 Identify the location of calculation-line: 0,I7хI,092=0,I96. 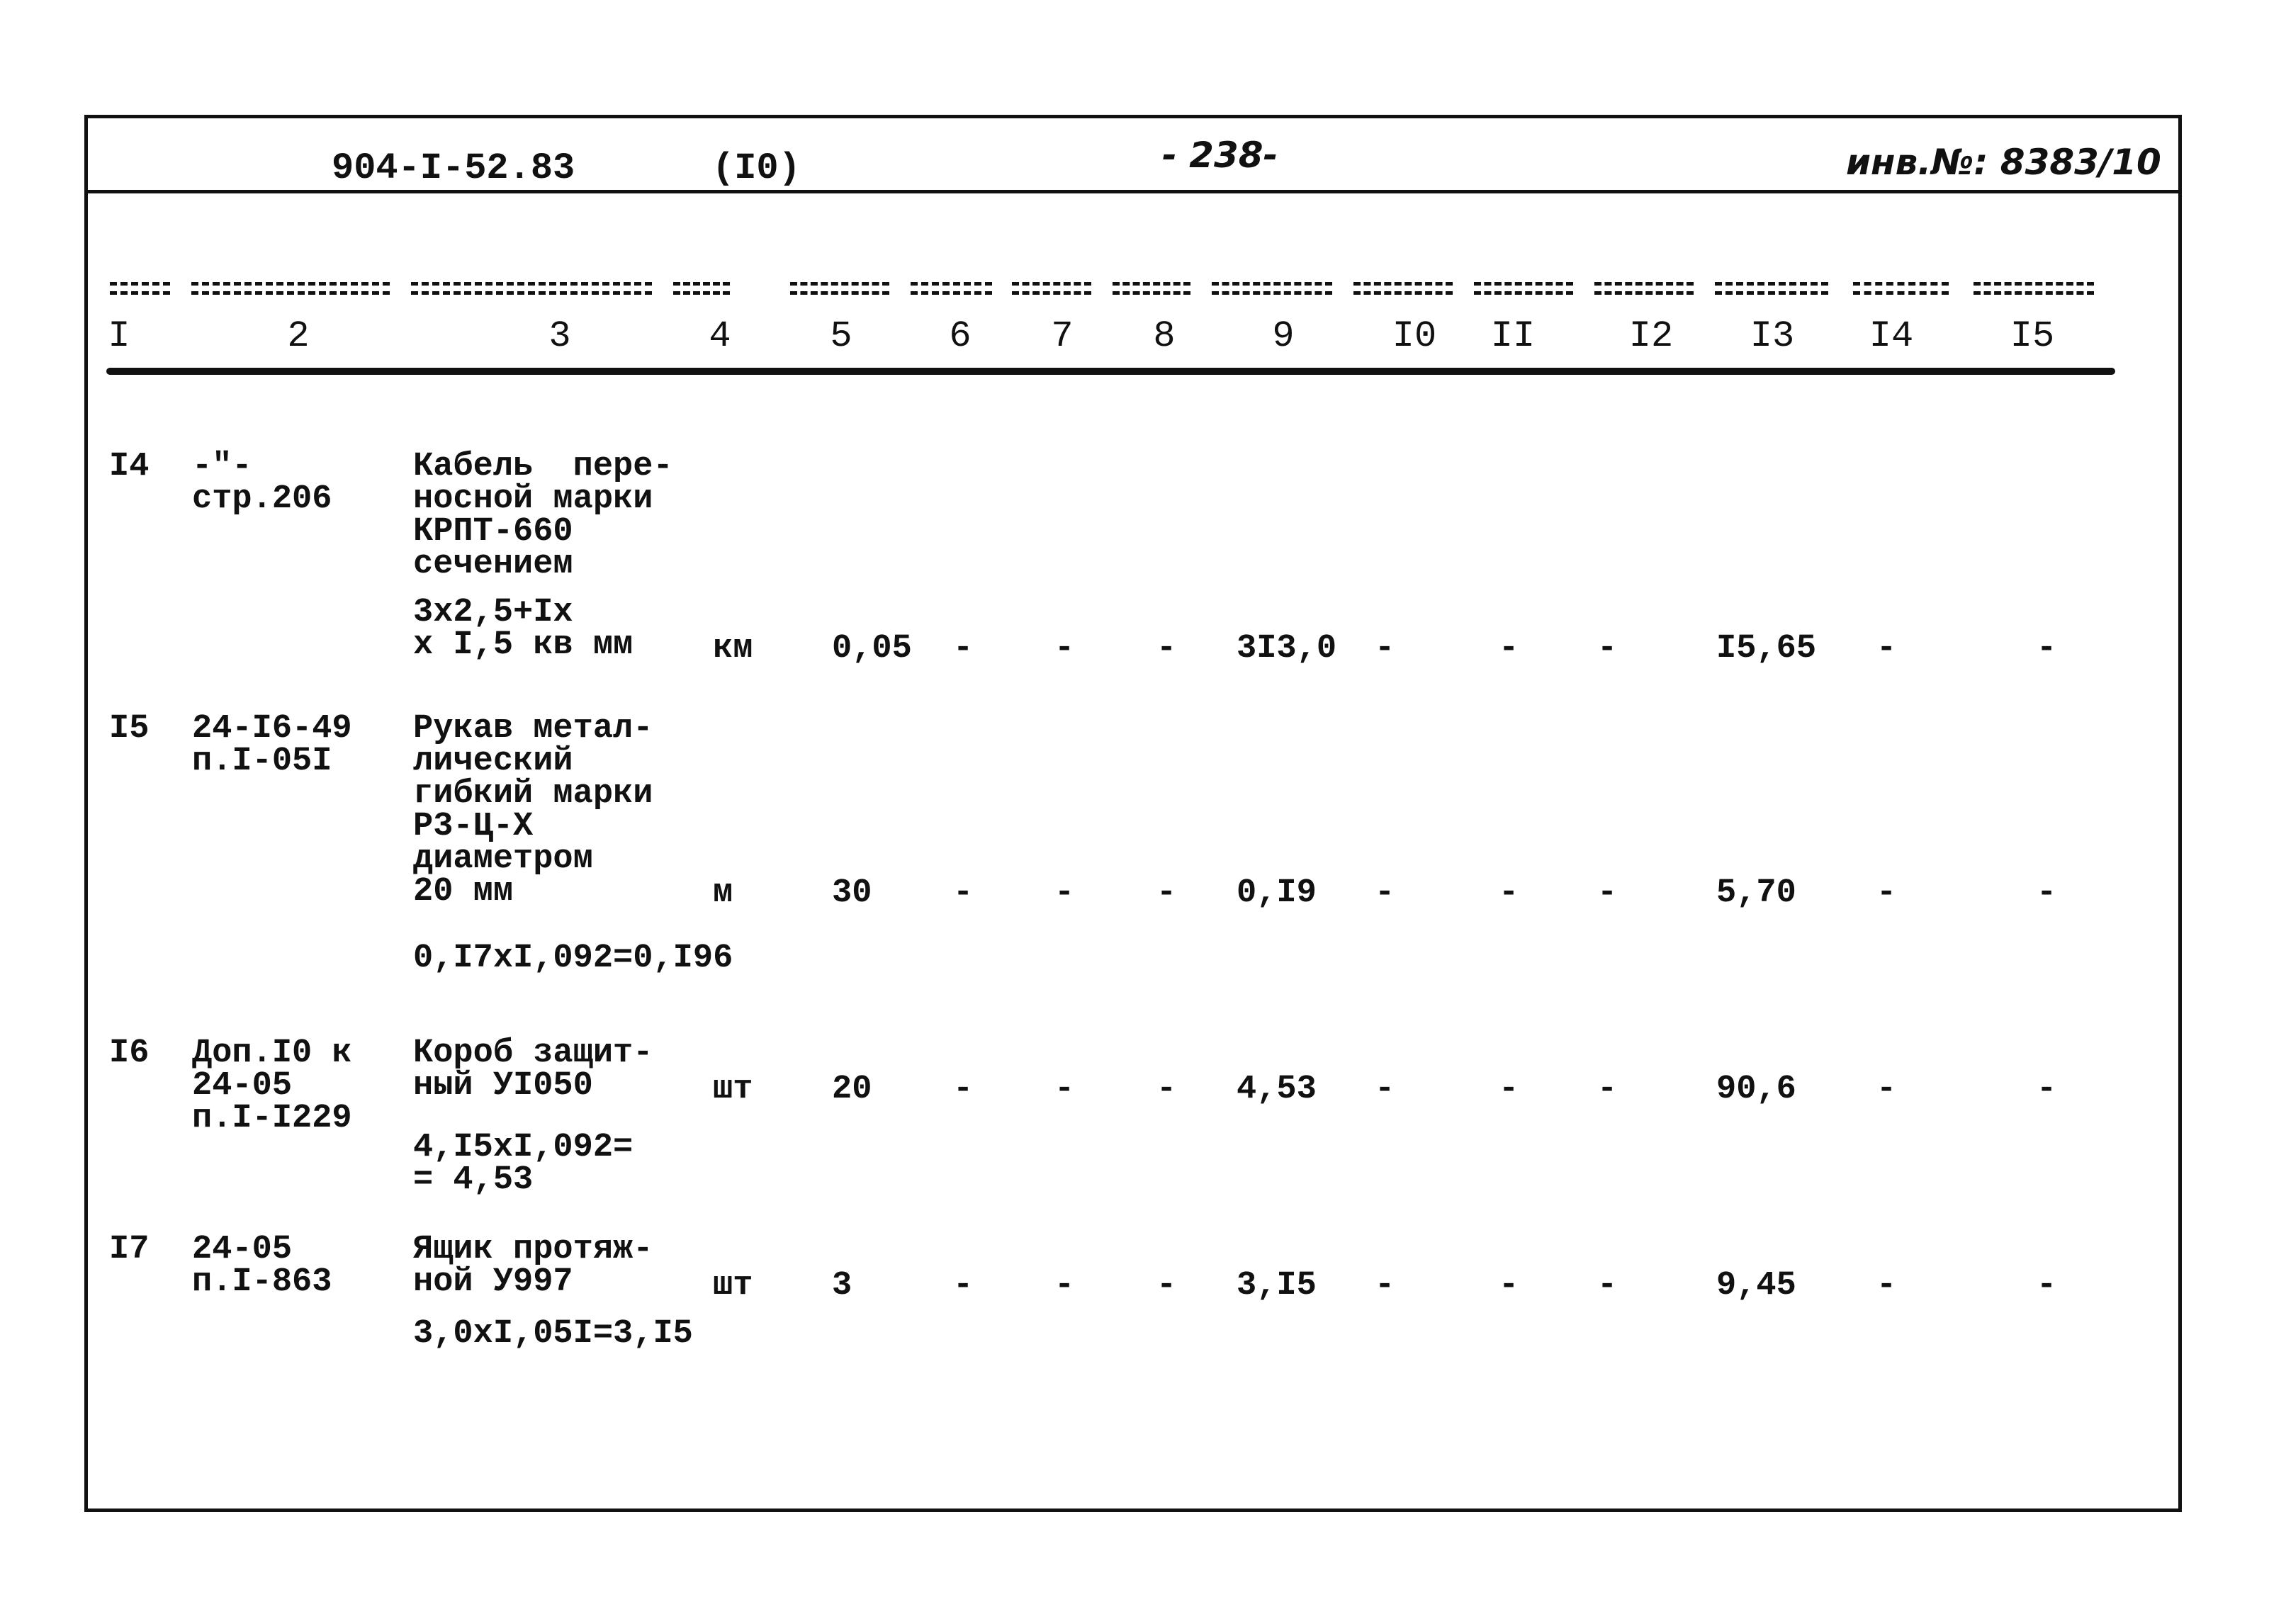
(573, 959).